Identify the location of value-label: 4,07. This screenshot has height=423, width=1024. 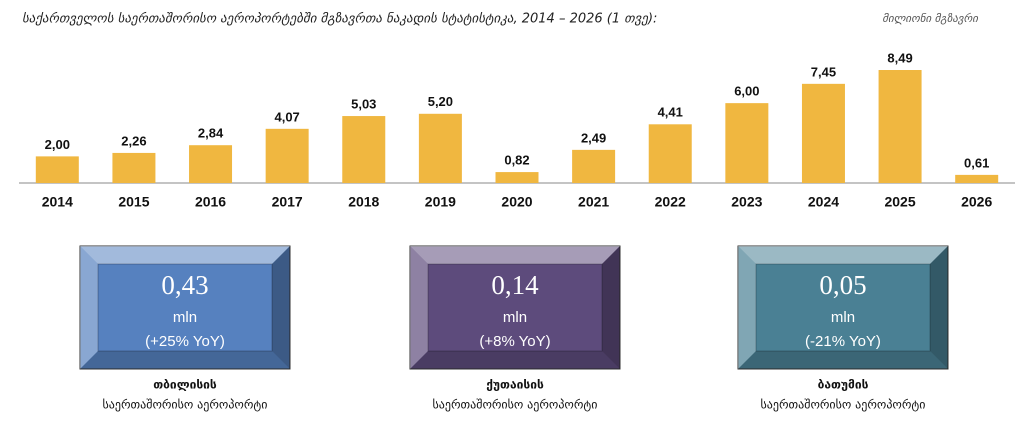
(286, 116).